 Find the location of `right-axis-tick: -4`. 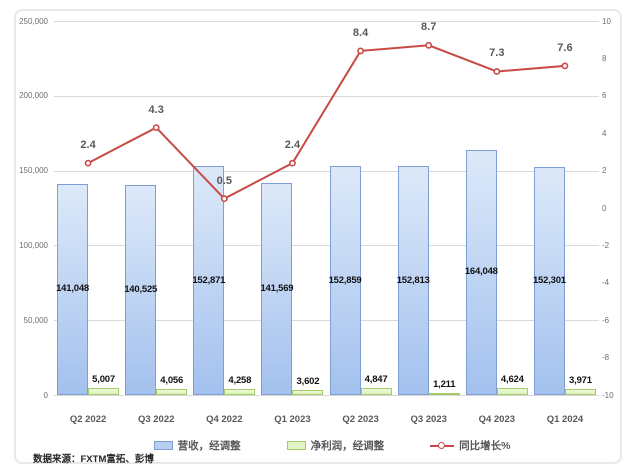

right-axis-tick: -4 is located at coordinates (606, 283).